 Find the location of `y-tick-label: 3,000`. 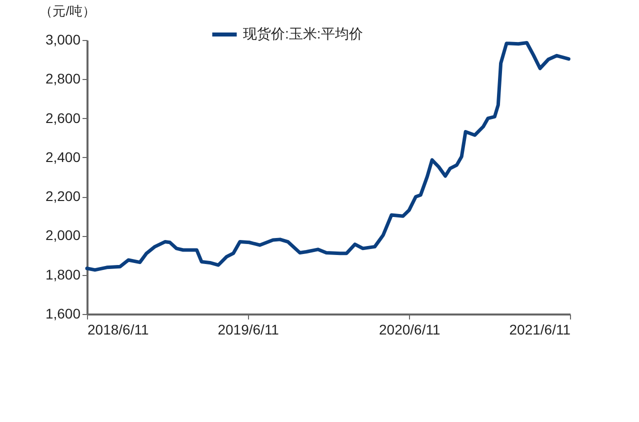

y-tick-label: 3,000 is located at coordinates (63, 40).